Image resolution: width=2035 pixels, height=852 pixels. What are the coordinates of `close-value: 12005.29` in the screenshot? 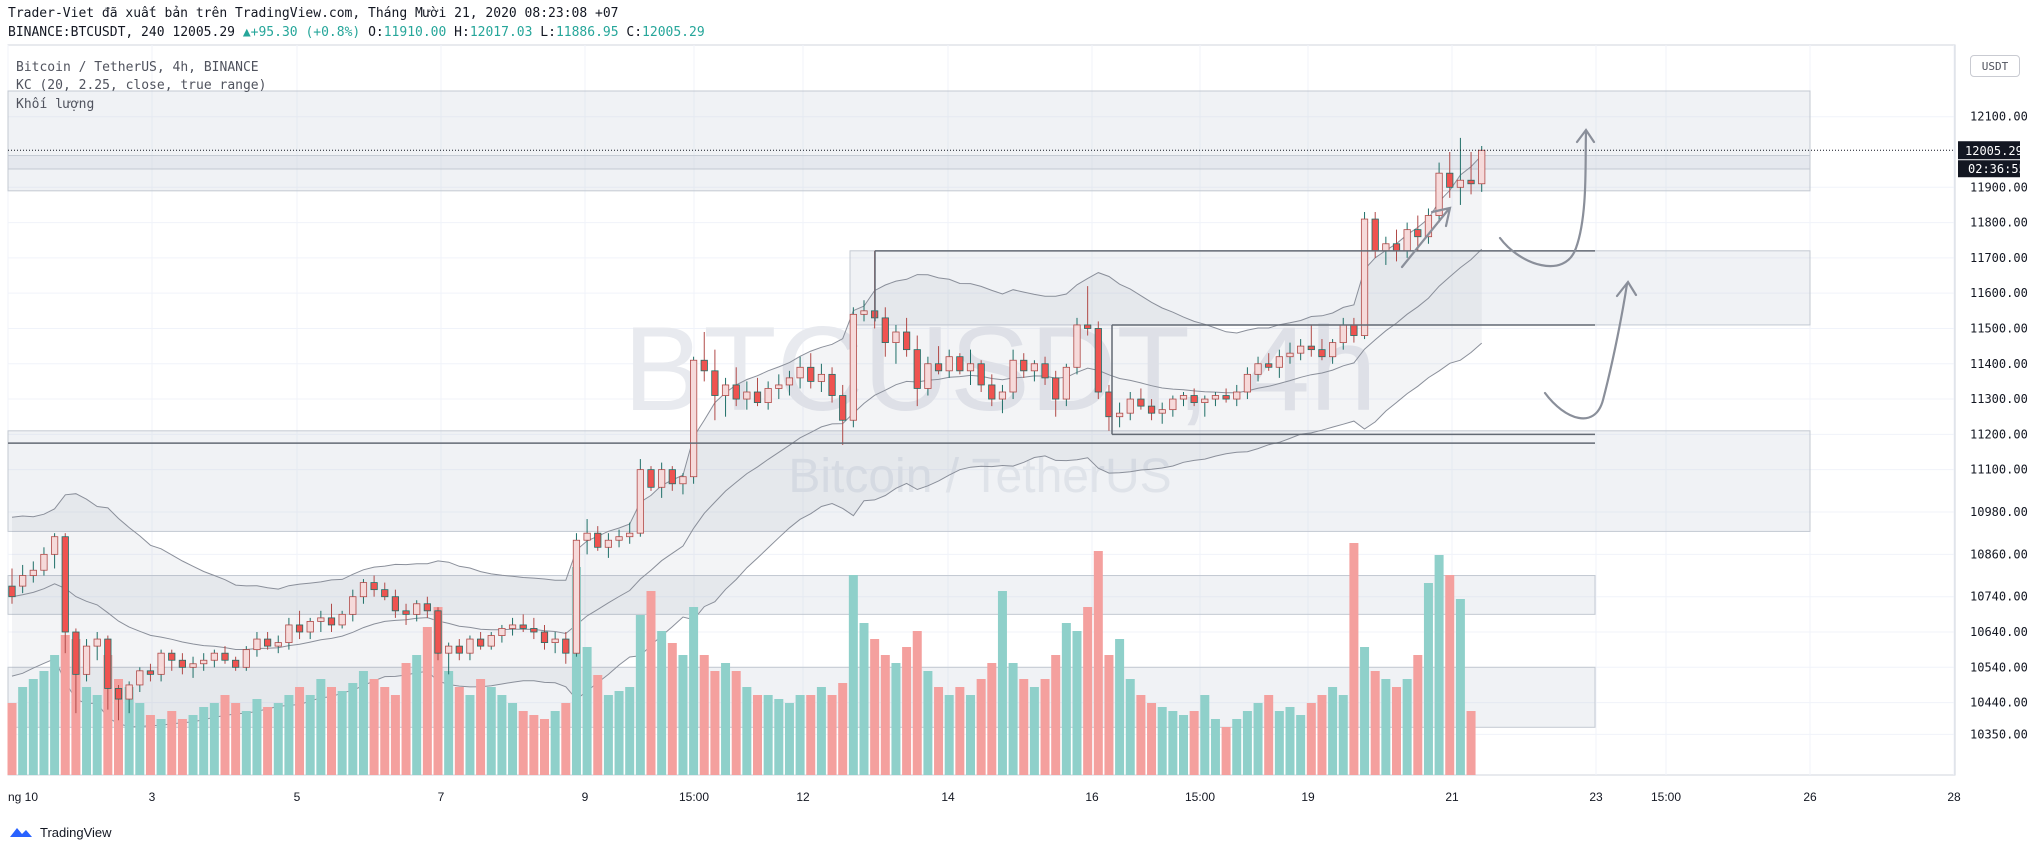 It's located at (673, 32).